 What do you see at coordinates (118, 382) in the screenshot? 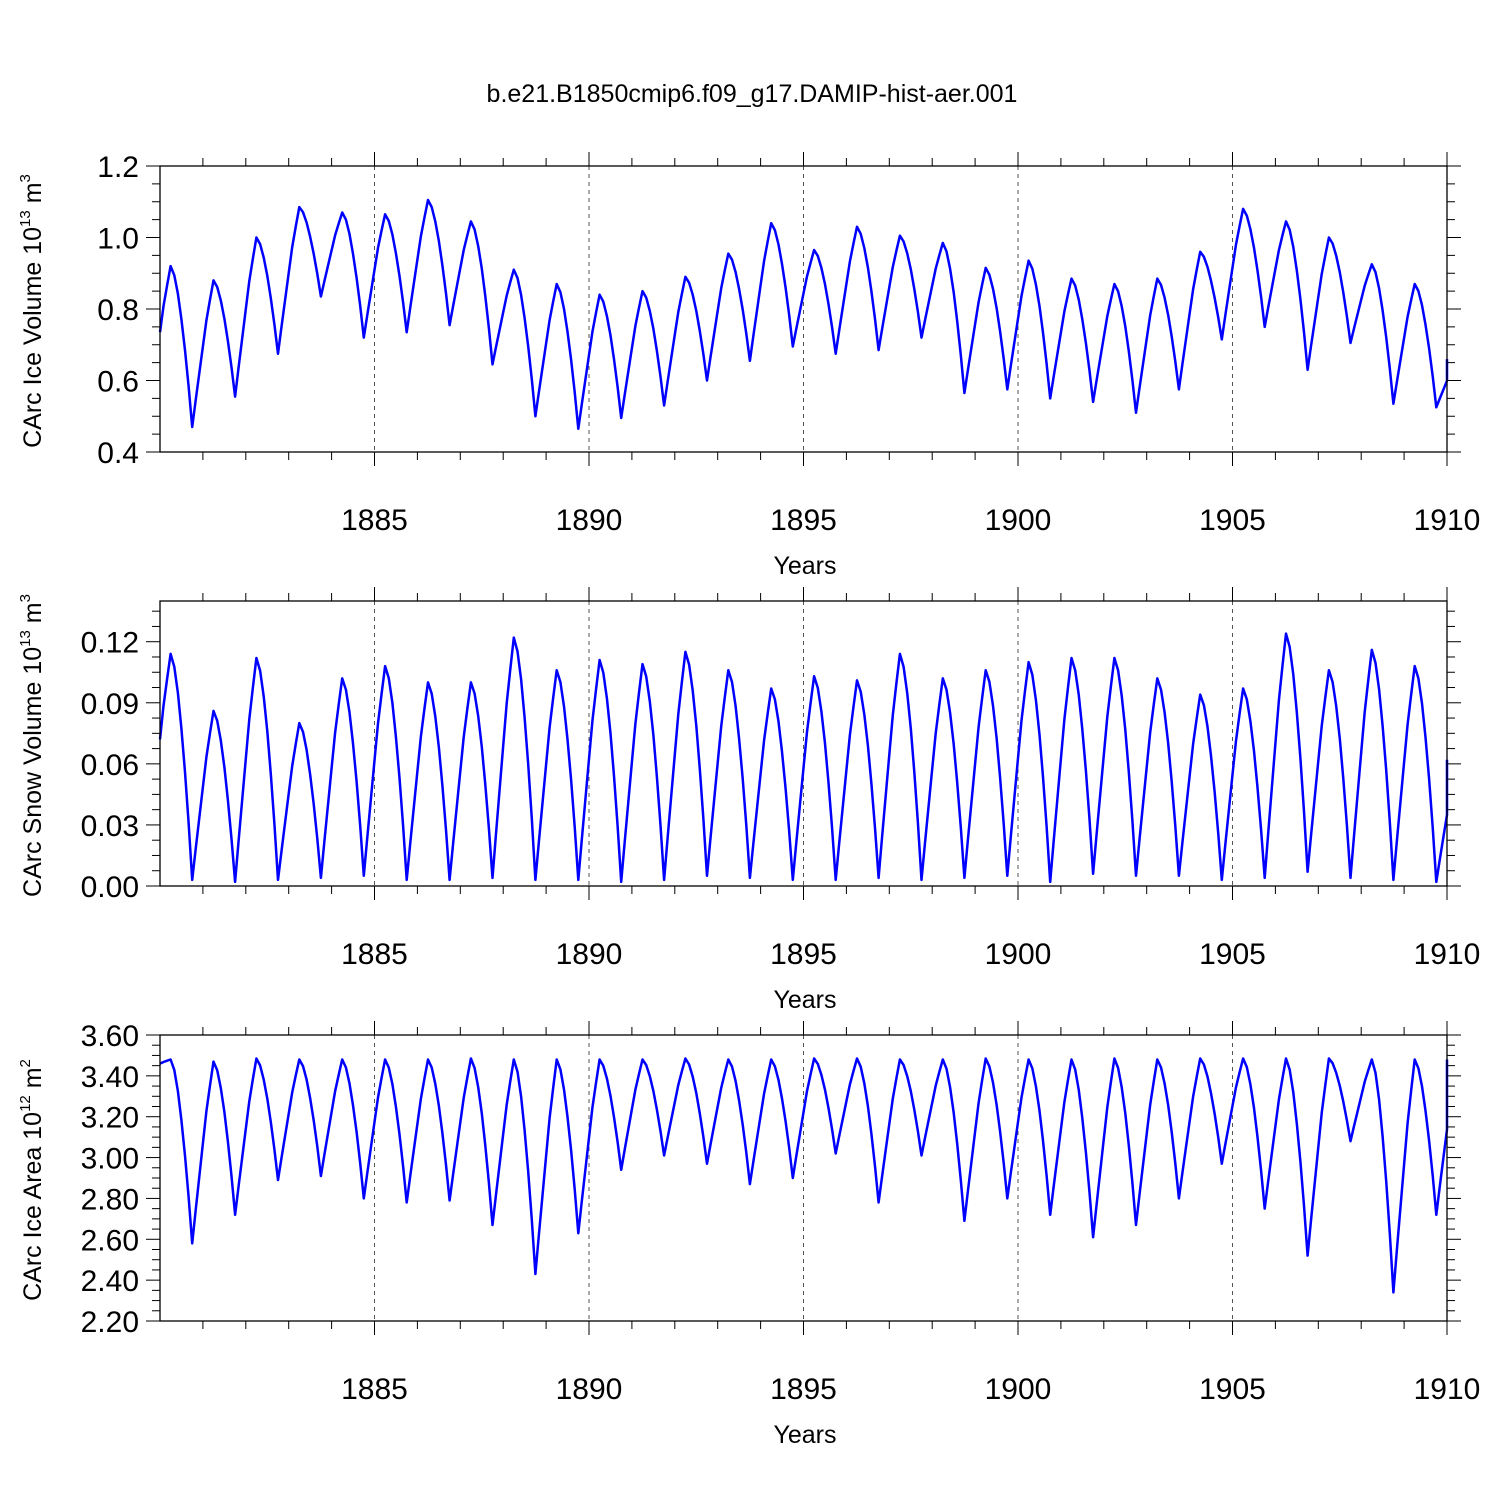
I see `y-tick-label: 0.6` at bounding box center [118, 382].